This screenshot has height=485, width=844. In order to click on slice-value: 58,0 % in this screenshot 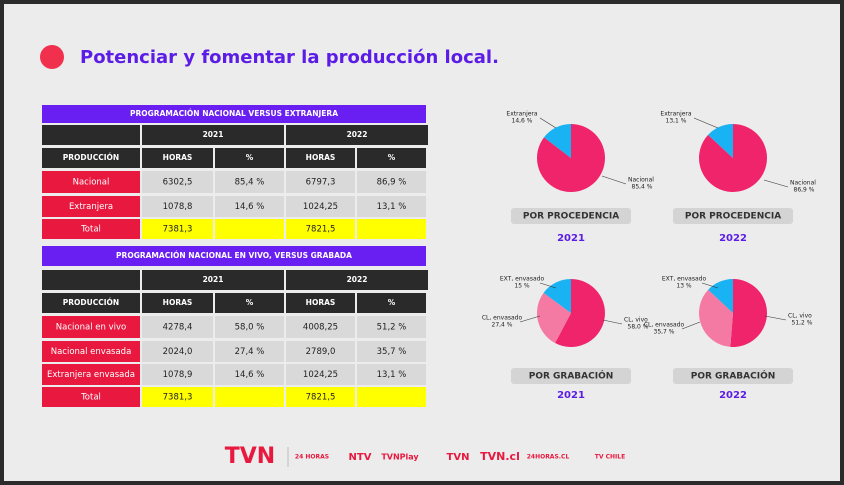, I will do `click(638, 327)`.